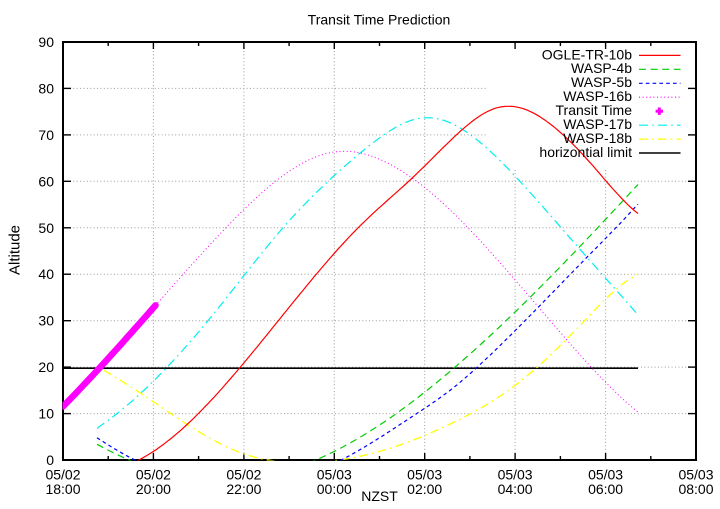  Describe the element at coordinates (424, 489) in the screenshot. I see `svg-text: 02:00` at that location.